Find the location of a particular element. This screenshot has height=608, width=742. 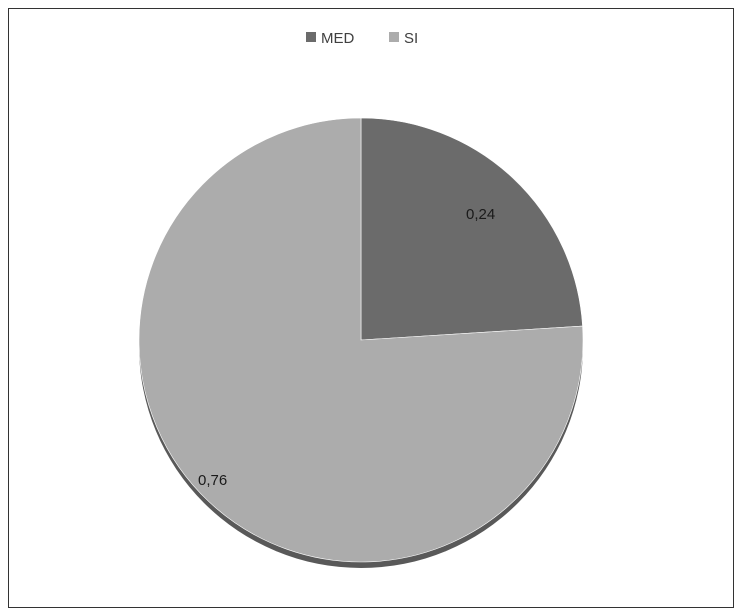

data-label-med: 0,24 is located at coordinates (480, 214).